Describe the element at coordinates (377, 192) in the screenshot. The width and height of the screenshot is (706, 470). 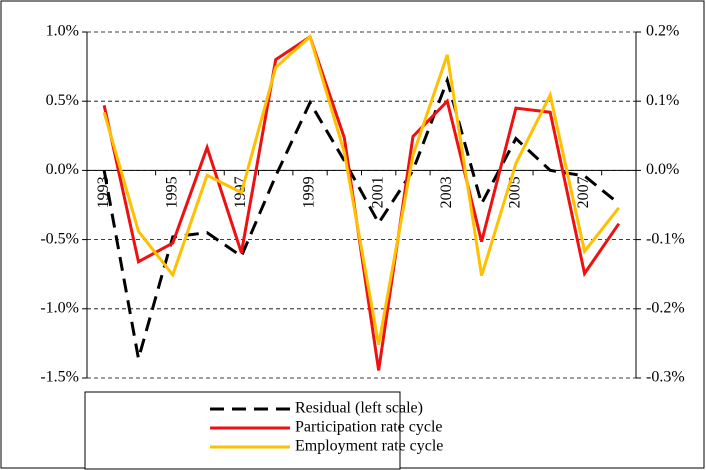
I see `x-tick-label: 2001` at that location.